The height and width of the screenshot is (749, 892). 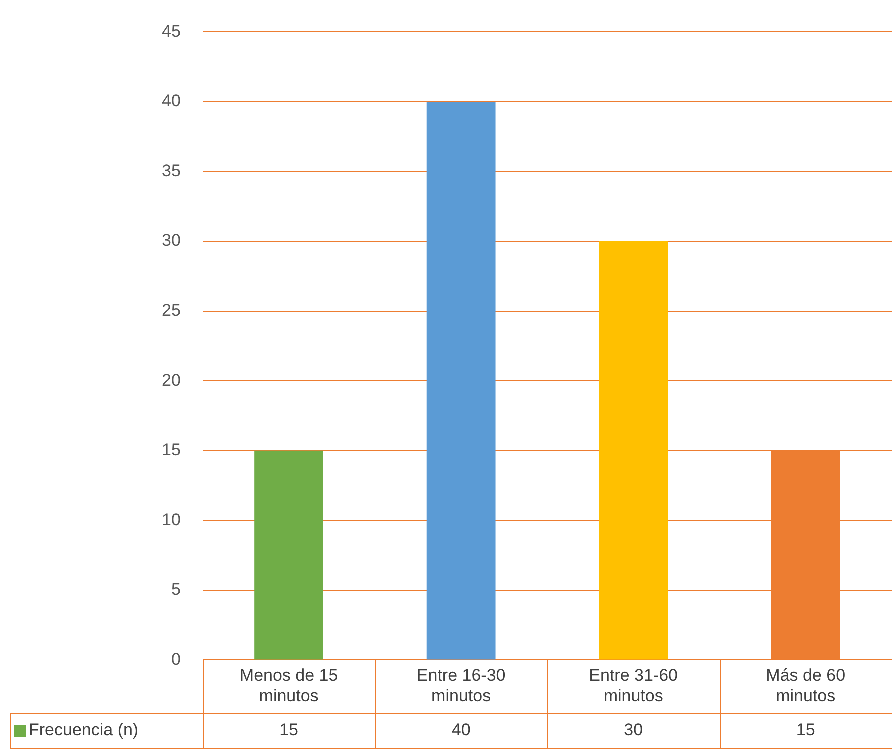 What do you see at coordinates (171, 31) in the screenshot?
I see `y-tick-label: 45` at bounding box center [171, 31].